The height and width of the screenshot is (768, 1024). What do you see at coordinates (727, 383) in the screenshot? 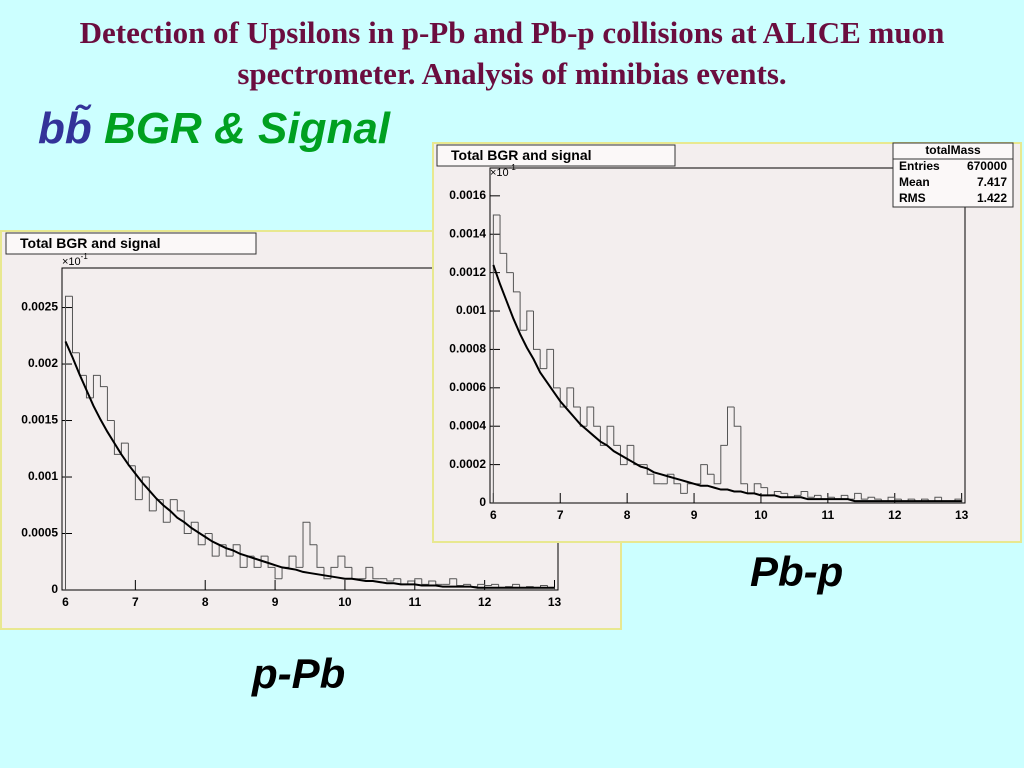
I see `fit-curve` at bounding box center [727, 383].